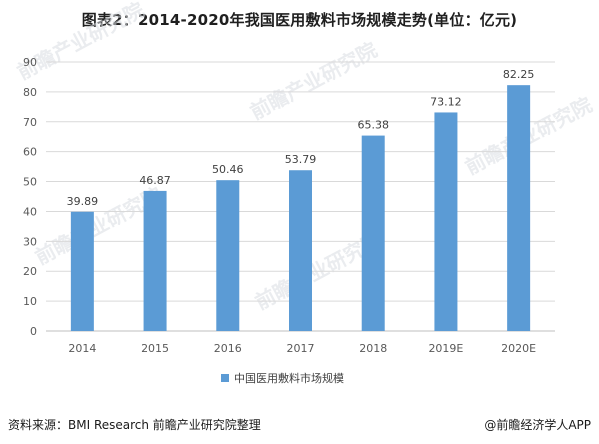 This screenshot has height=444, width=599. What do you see at coordinates (373, 348) in the screenshot?
I see `x-tick-label: 2018` at bounding box center [373, 348].